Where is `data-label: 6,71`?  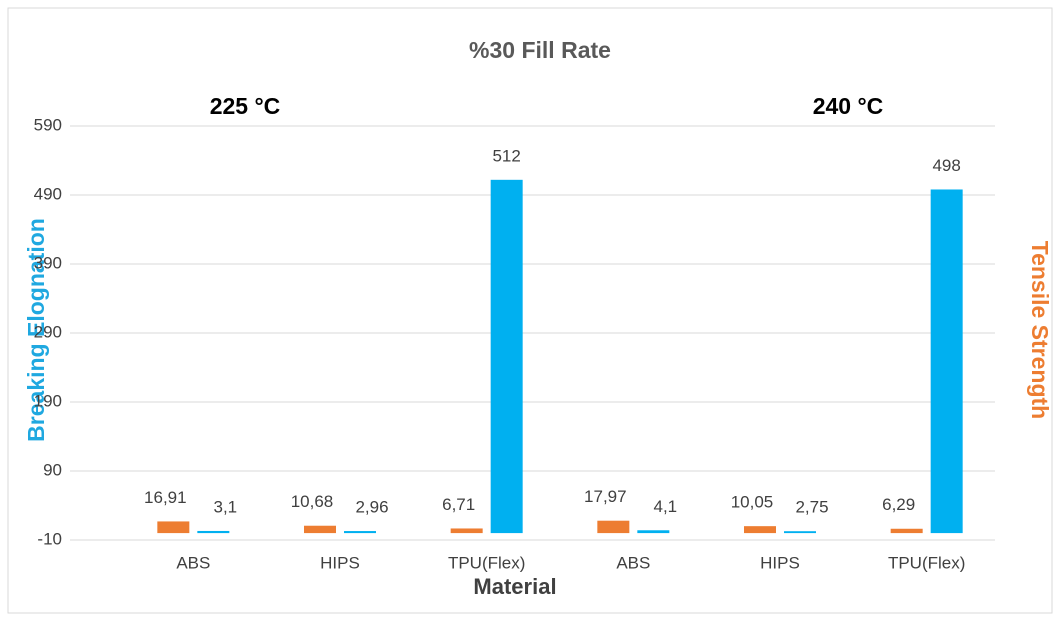
data-label: 6,71 is located at coordinates (458, 504).